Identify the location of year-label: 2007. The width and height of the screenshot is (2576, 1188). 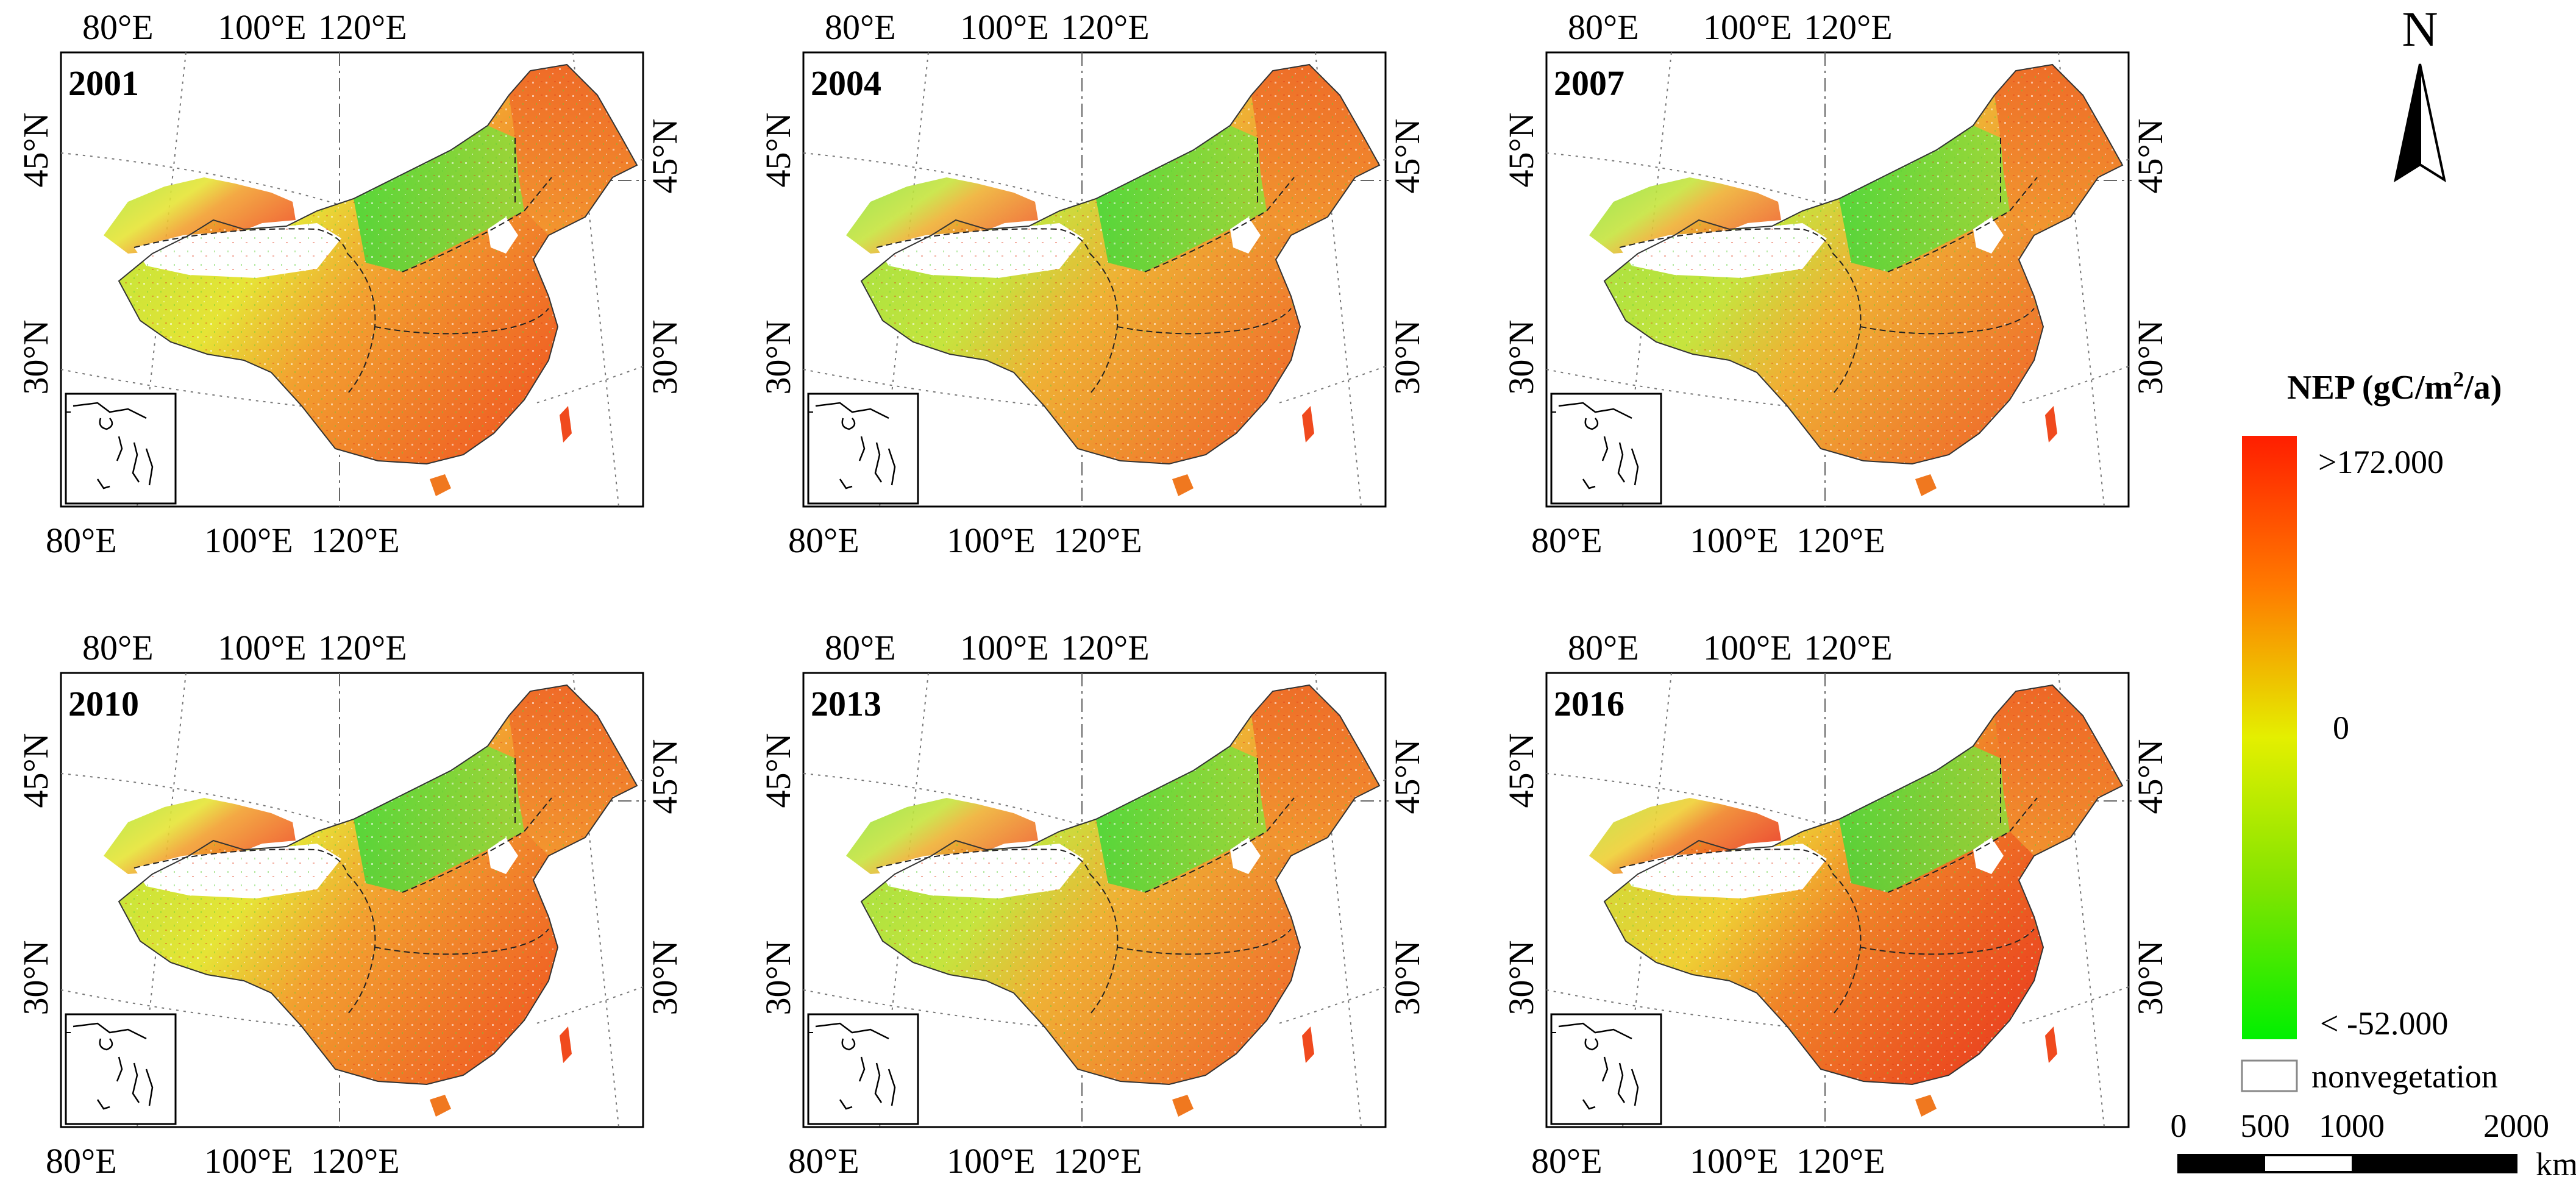
(1589, 83).